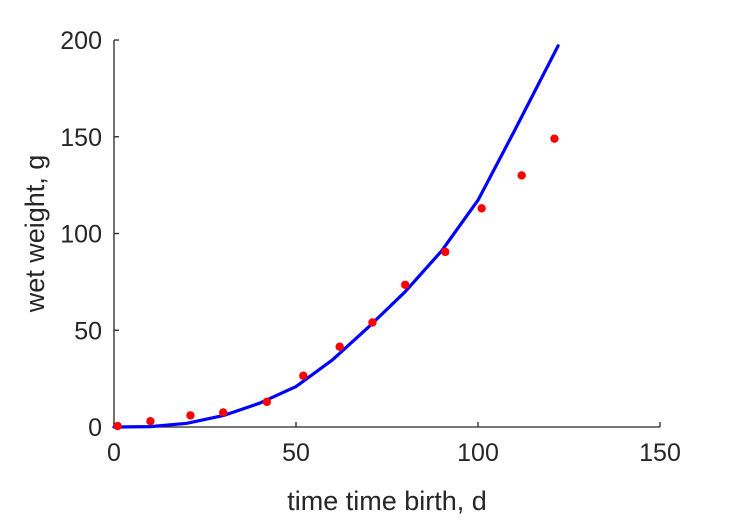 The height and width of the screenshot is (521, 729). Describe the element at coordinates (95, 428) in the screenshot. I see `y-tick-label: 0` at that location.